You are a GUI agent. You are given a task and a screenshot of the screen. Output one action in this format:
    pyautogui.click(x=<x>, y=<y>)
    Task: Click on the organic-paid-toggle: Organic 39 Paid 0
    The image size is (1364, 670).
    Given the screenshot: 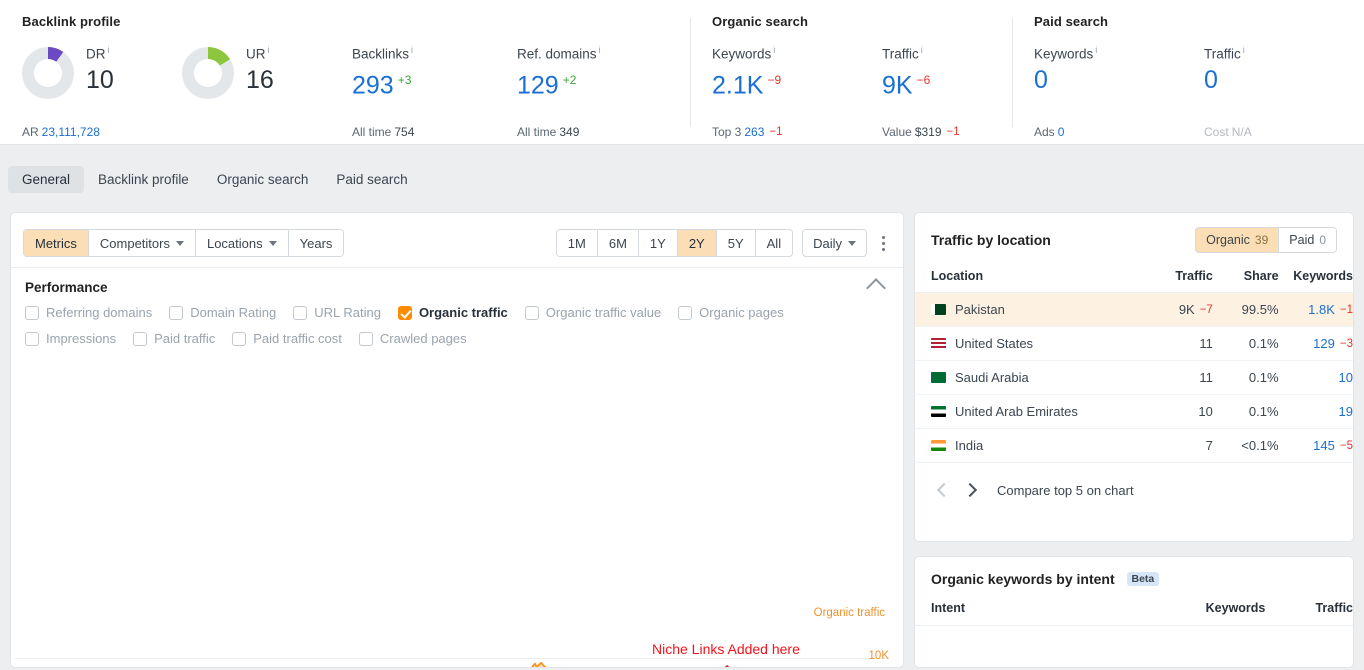 What is the action you would take?
    pyautogui.click(x=1266, y=240)
    